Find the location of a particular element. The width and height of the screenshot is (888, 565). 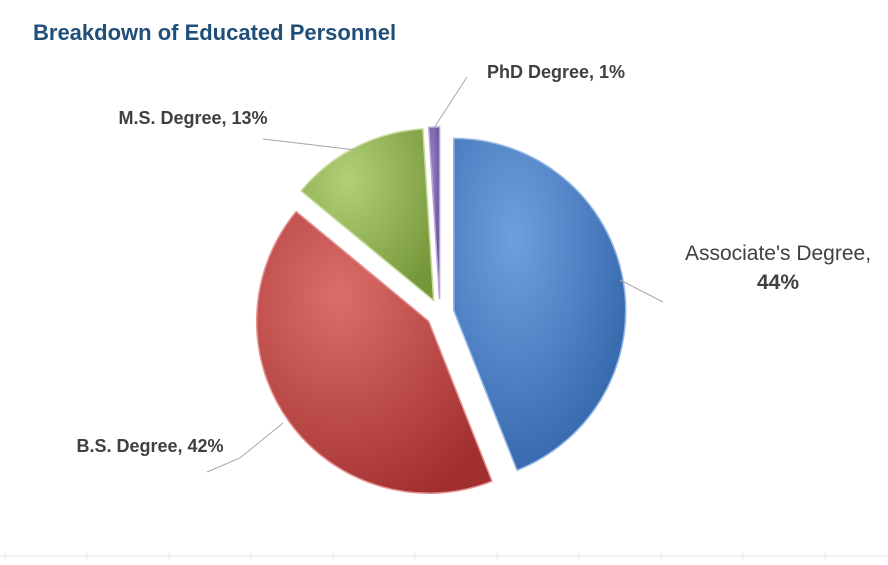

baseline-grid is located at coordinates (444, 556).